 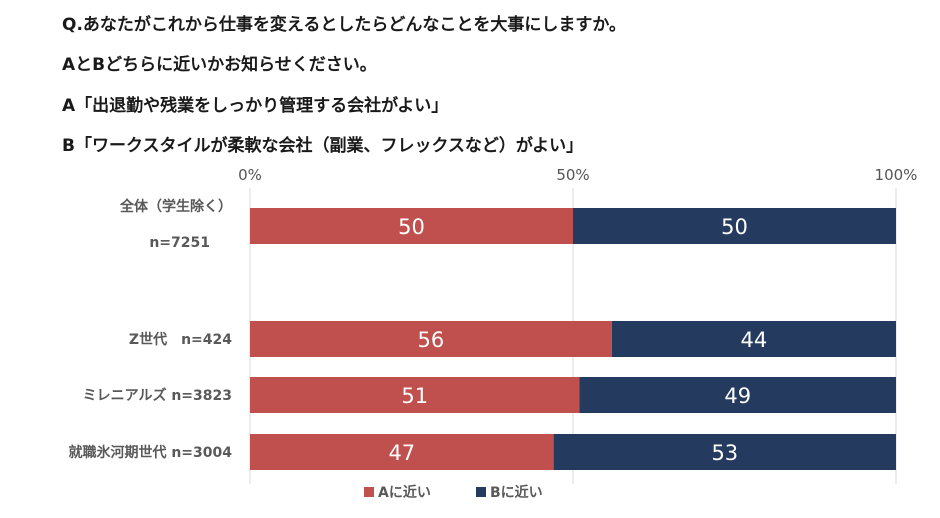 I want to click on category-label: 全体（学生除く）, so click(x=175, y=206).